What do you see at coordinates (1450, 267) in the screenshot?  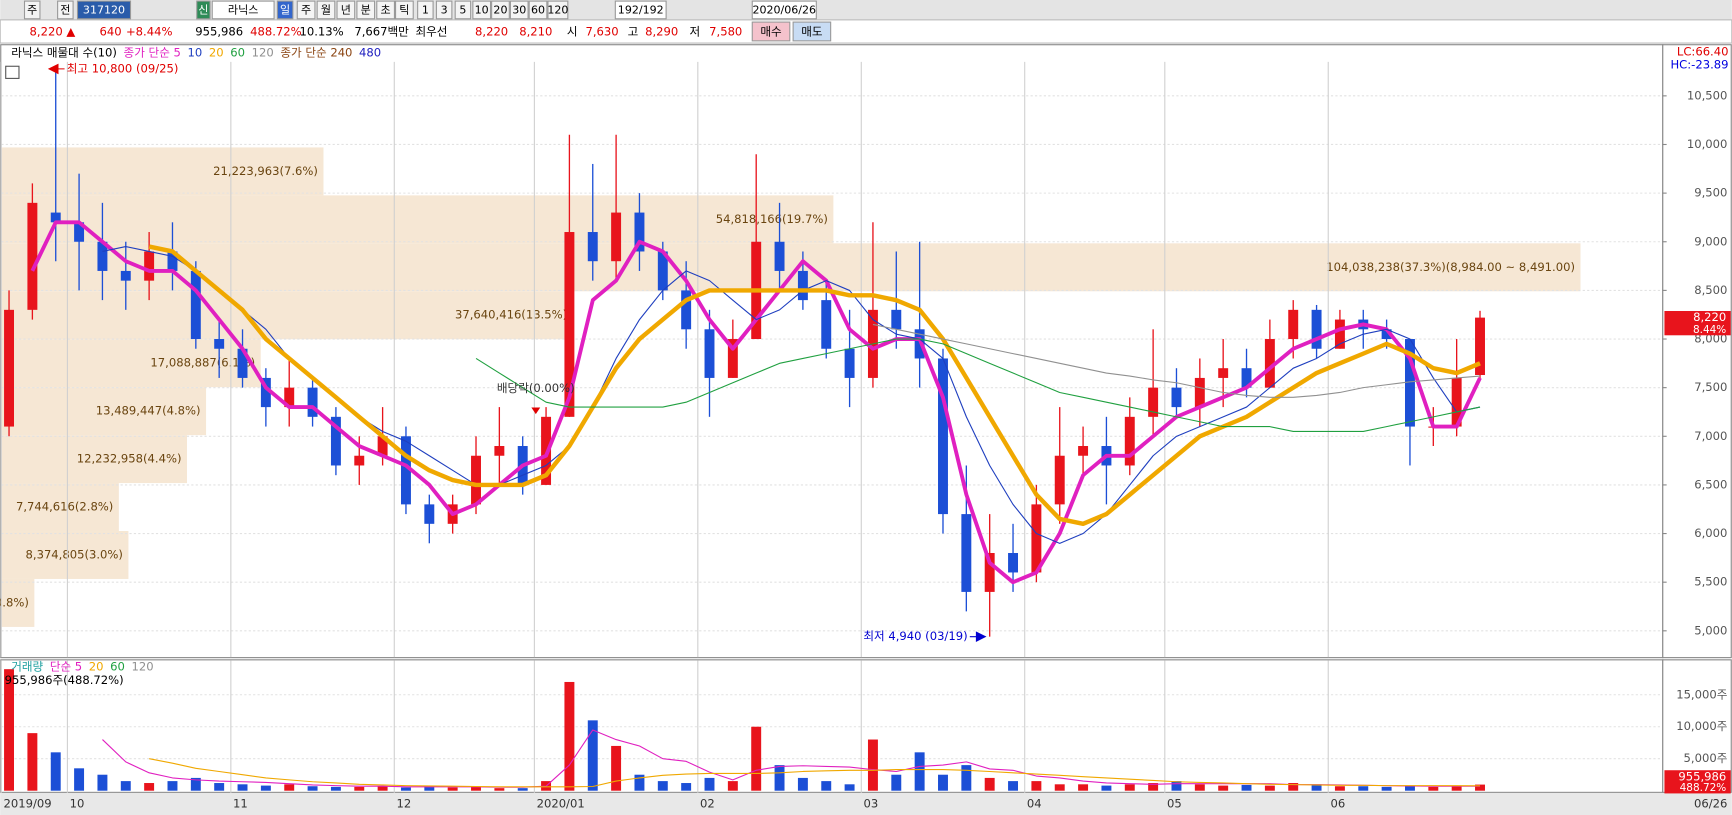 I see `volume-profile-label: 104,038,238(37.3%)(8,984.00 ~ 8,491.00)` at bounding box center [1450, 267].